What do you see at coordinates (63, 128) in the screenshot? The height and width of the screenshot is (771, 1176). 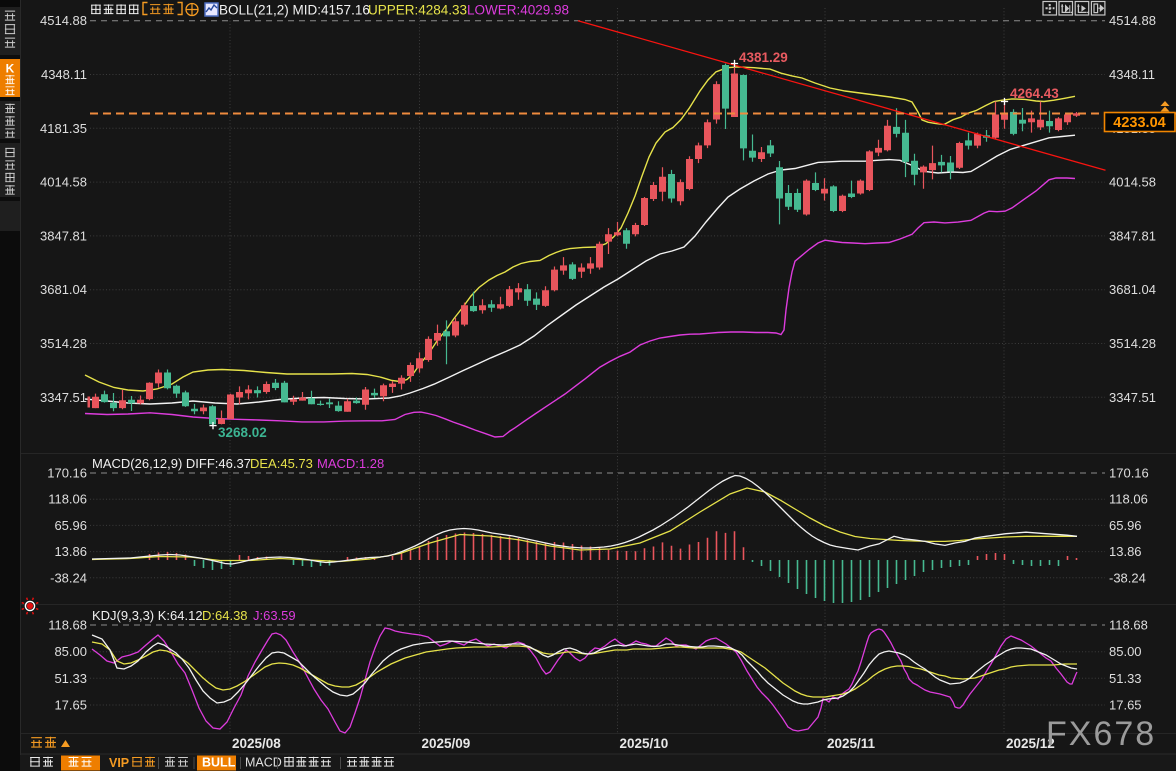 I see `svg-text: 4181.35` at bounding box center [63, 128].